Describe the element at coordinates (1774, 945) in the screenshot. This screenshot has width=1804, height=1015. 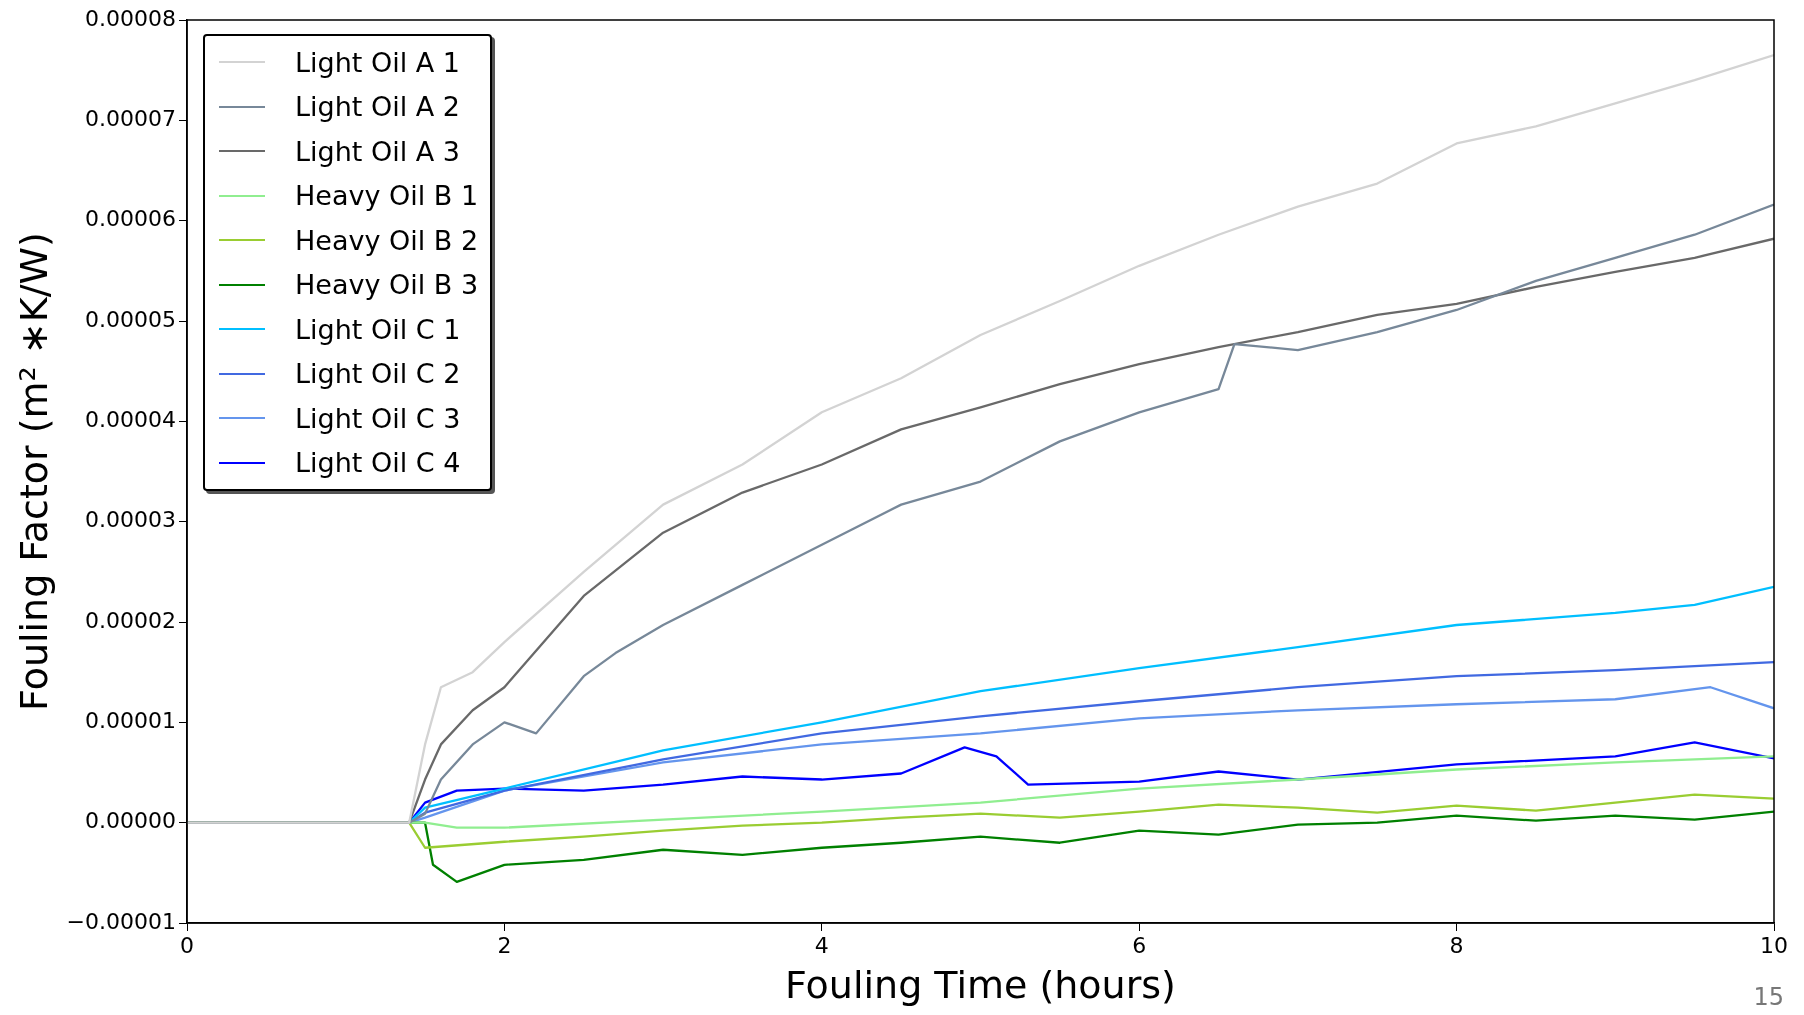
I see `x-tick-label: 10` at that location.